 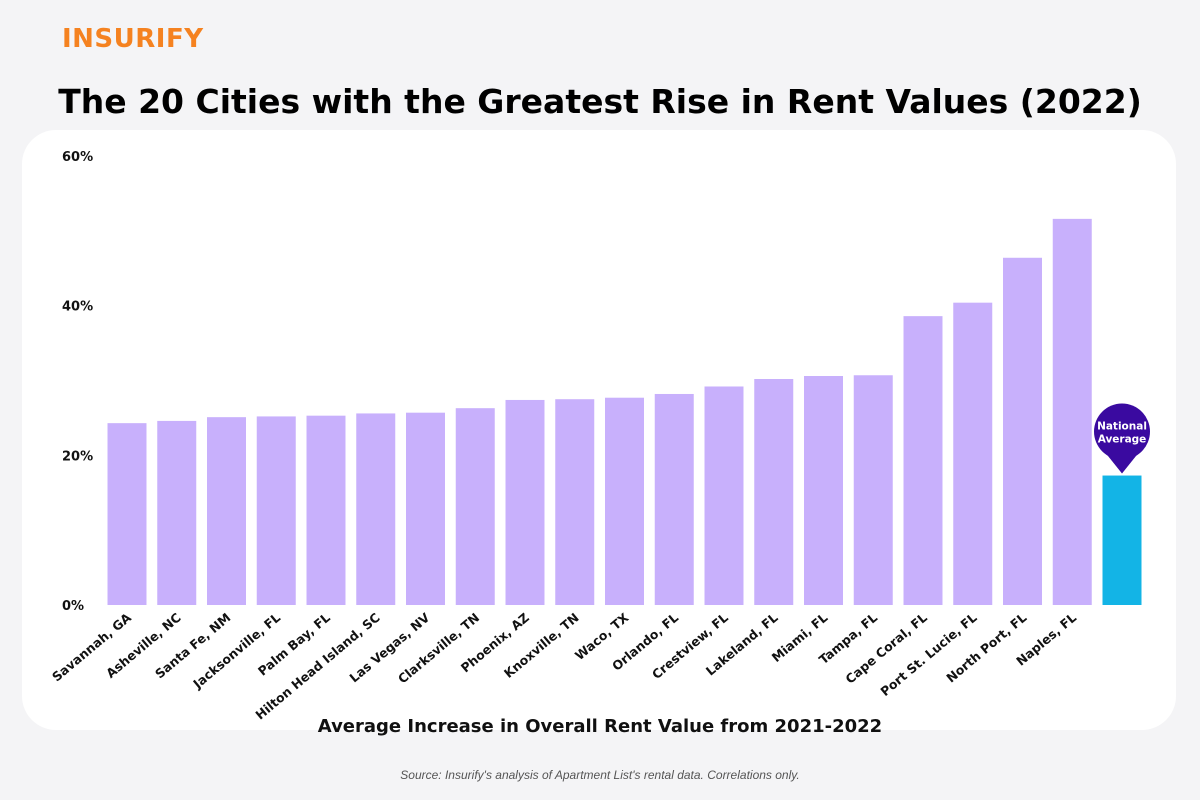 I want to click on x-tick-label: Port St. Lucie, FL, so click(x=928, y=654).